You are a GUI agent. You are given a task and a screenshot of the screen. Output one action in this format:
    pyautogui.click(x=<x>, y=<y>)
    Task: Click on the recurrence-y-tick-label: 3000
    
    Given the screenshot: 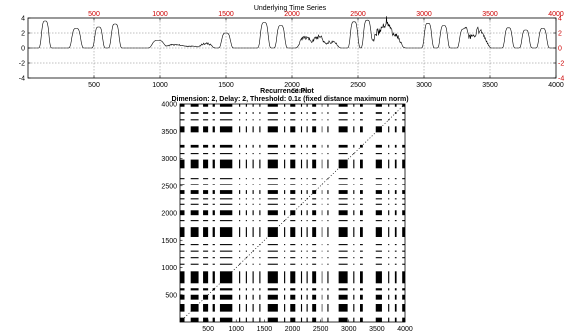 What is the action you would take?
    pyautogui.click(x=169, y=159)
    